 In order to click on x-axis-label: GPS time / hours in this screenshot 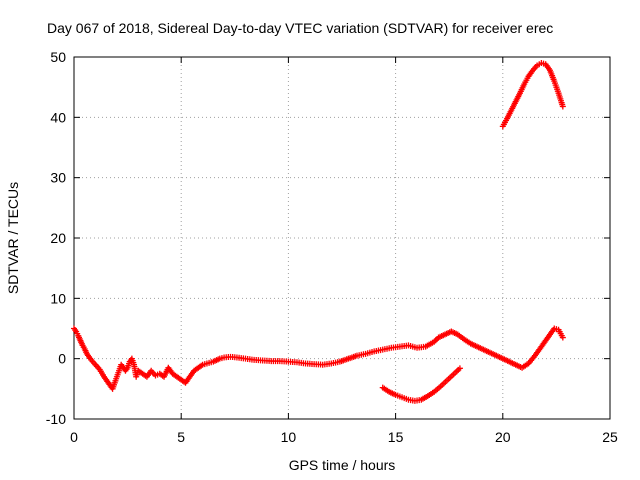, I will do `click(342, 465)`.